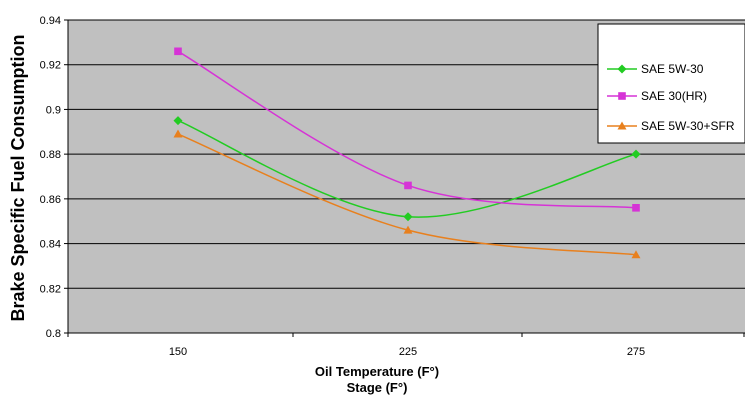  I want to click on y-tick-label: 0.84, so click(50, 245).